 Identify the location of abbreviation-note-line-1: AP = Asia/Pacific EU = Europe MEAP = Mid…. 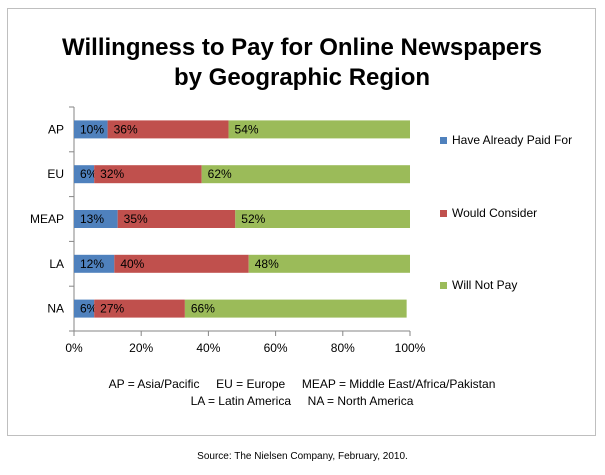
(302, 384).